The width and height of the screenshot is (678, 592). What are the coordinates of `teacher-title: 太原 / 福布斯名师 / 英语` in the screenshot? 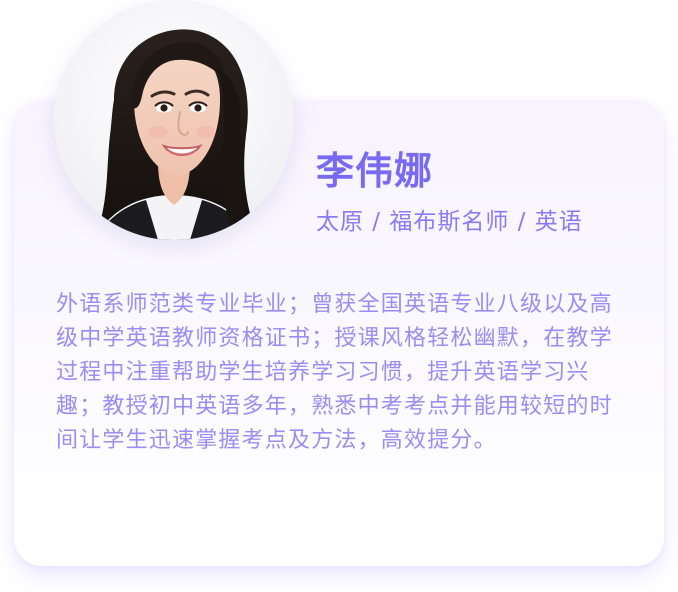 It's located at (449, 222).